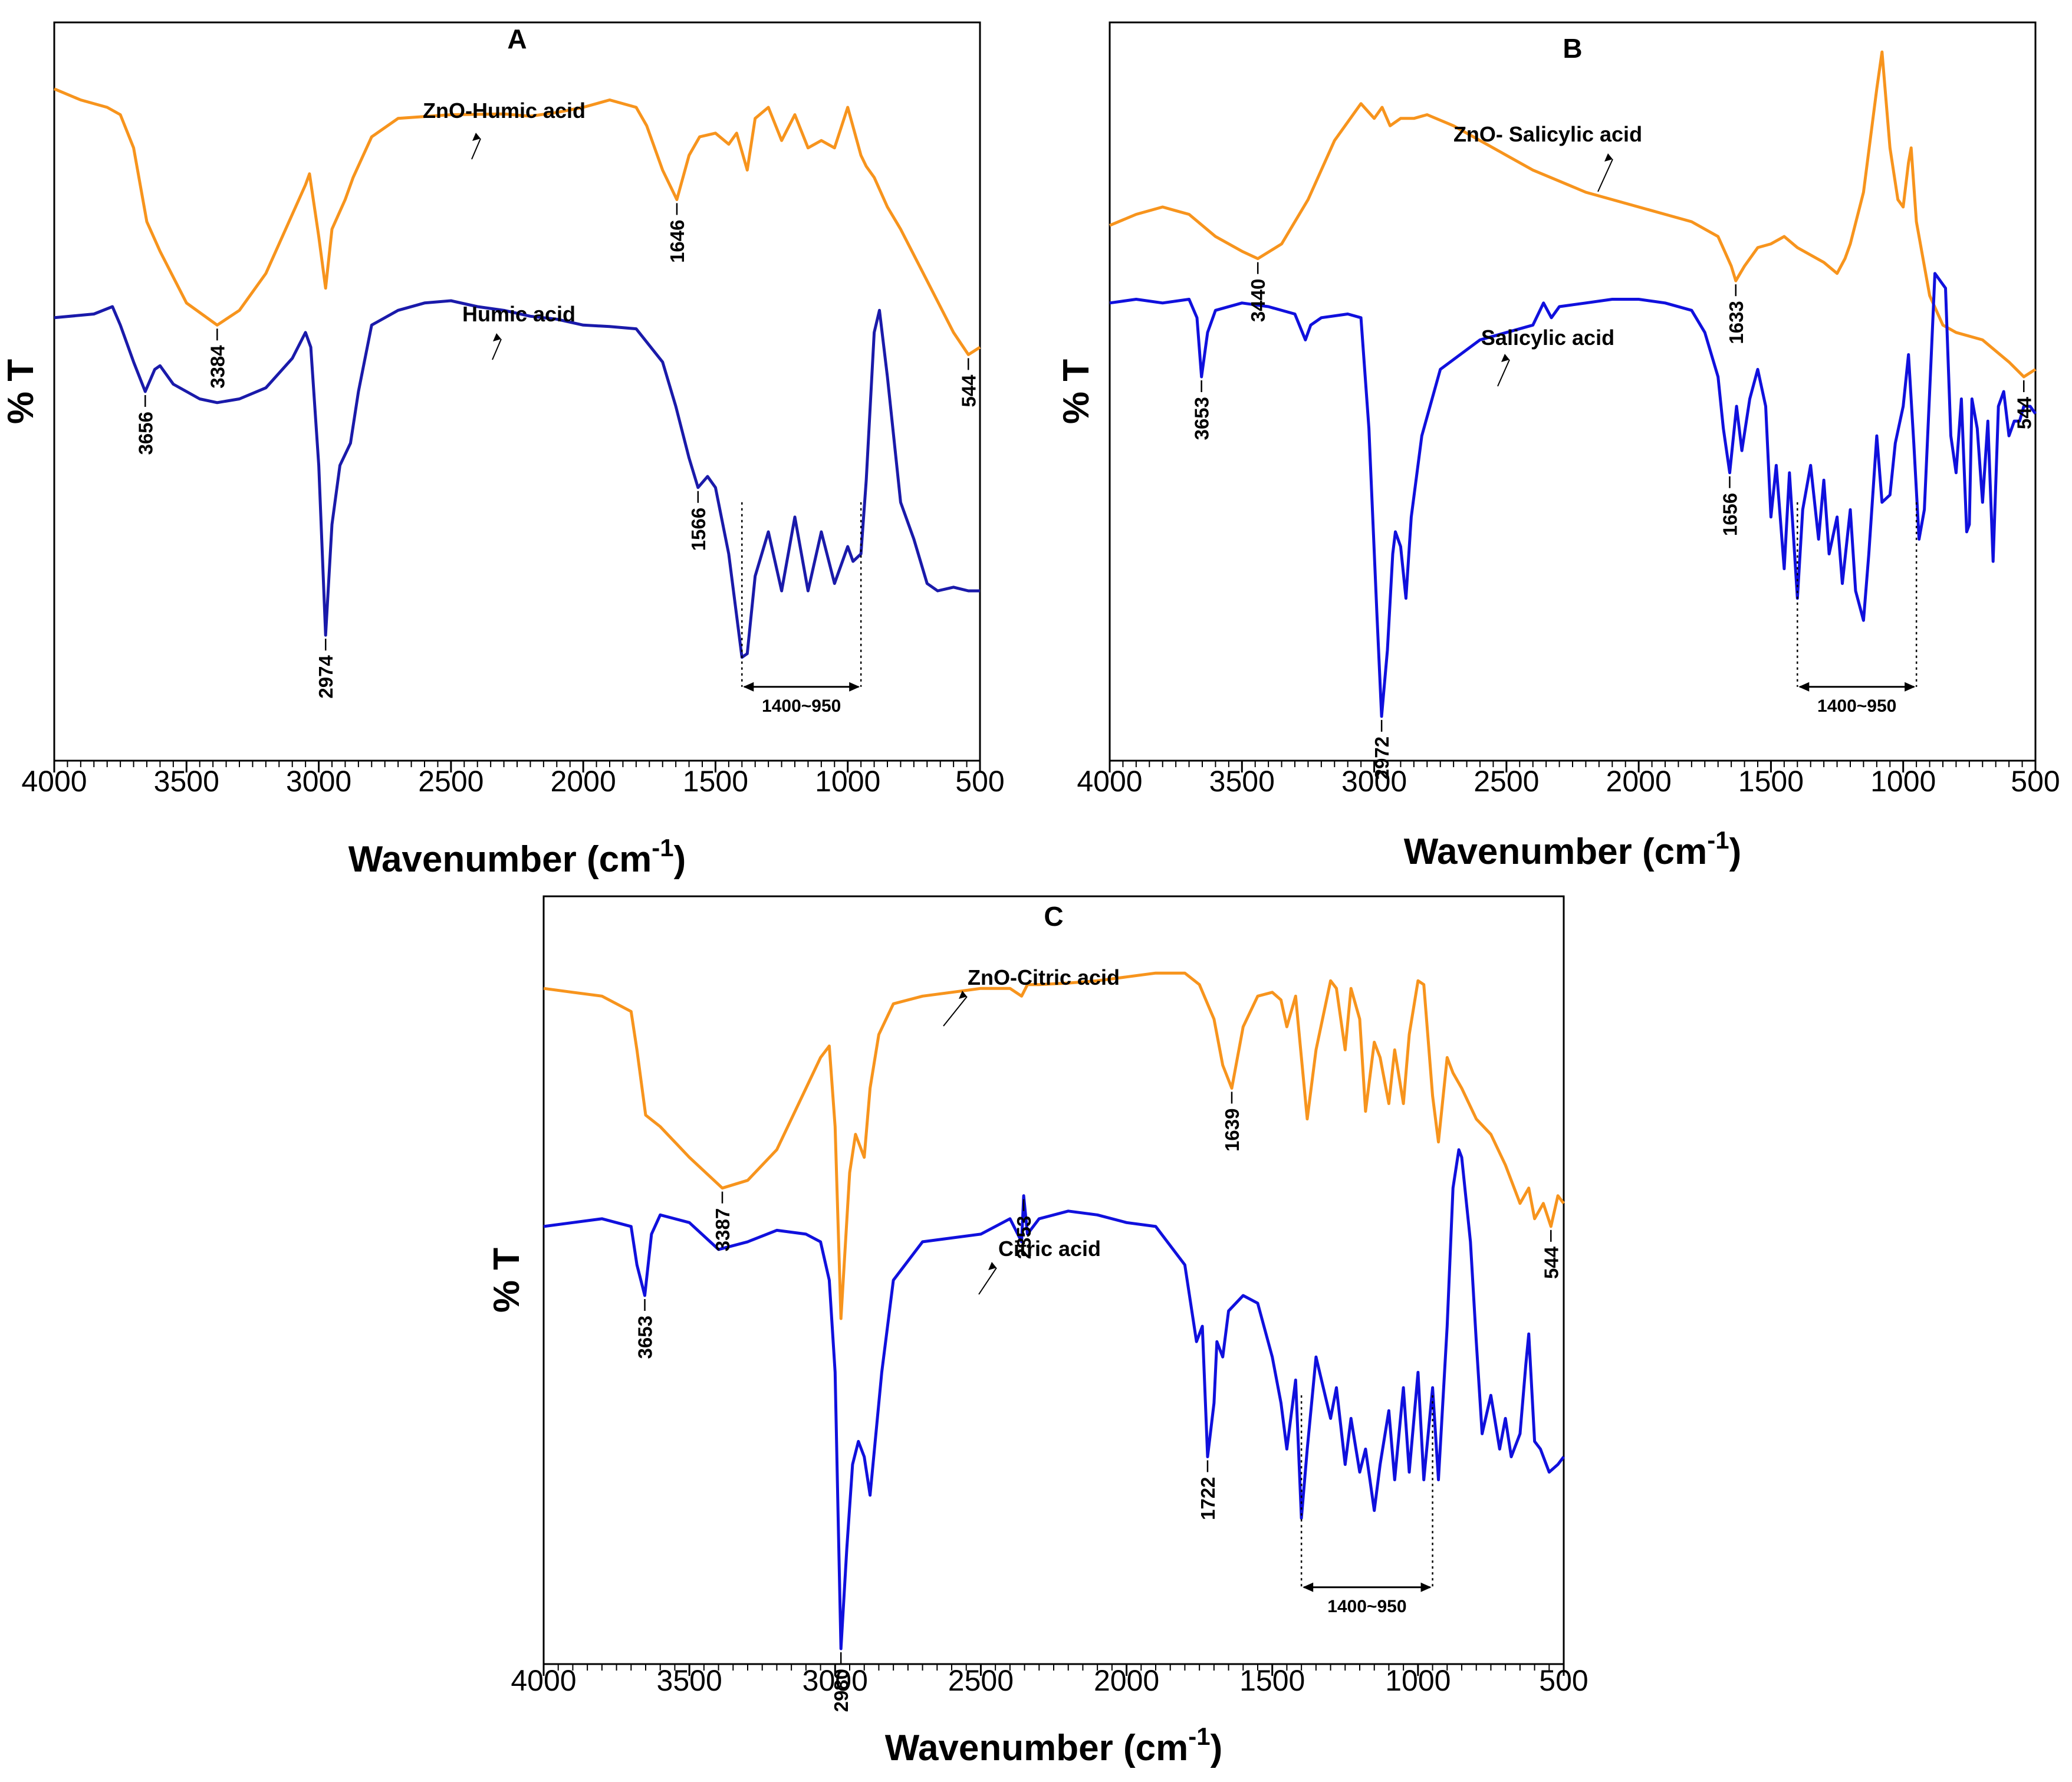  I want to click on peak-label: 3656, so click(145, 433).